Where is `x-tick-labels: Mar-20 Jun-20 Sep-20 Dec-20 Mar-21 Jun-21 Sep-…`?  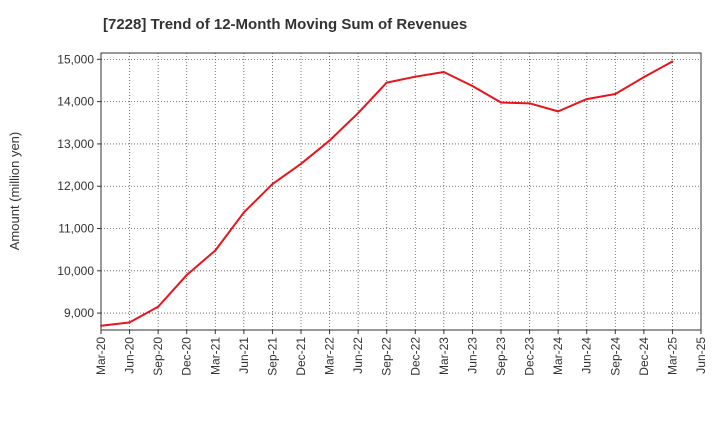 x-tick-labels: Mar-20 Jun-20 Sep-20 Dec-20 Mar-21 Jun-21 Sep-… is located at coordinates (401, 356).